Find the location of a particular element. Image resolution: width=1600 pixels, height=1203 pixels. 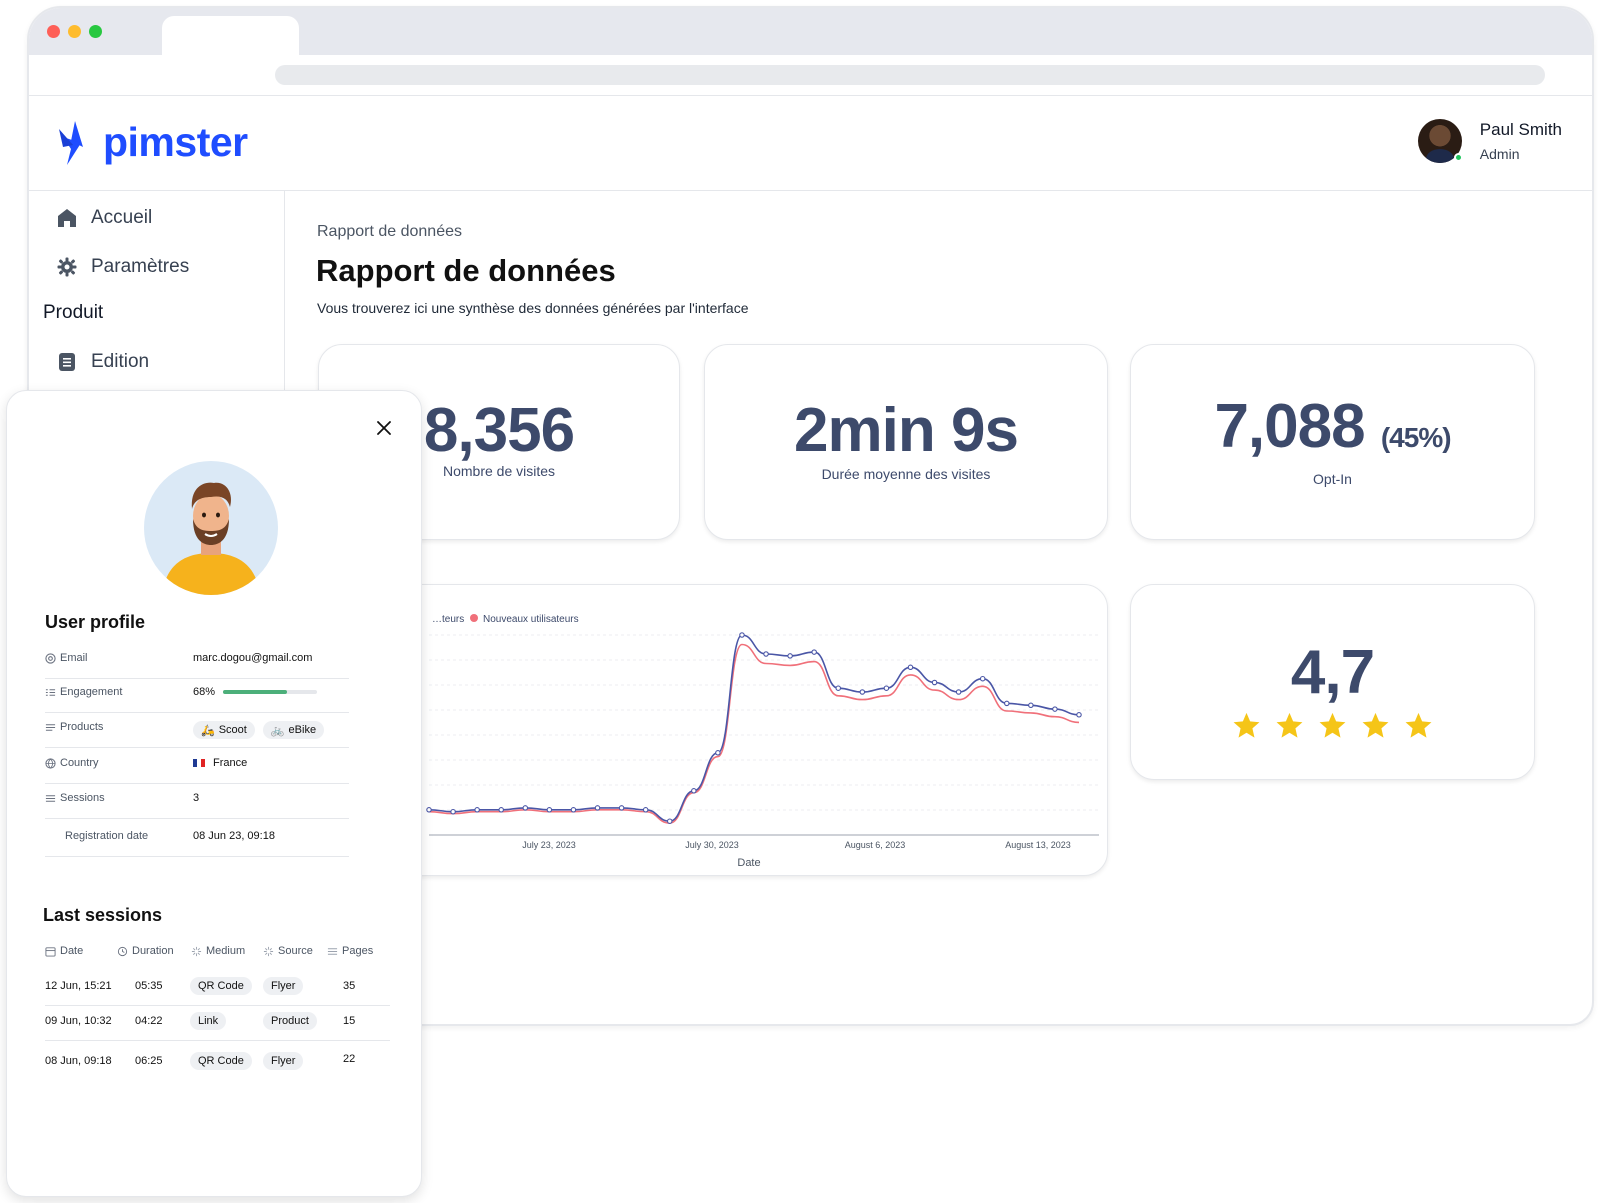

product-chip-scoot: 🛵 Scoot is located at coordinates (224, 730).